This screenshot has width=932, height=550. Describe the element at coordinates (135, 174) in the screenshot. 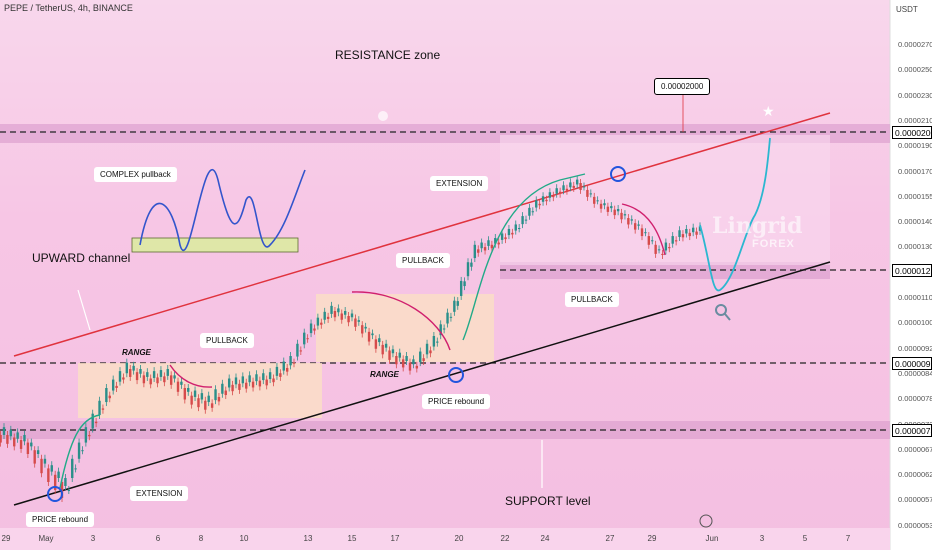

I see `complex-pullback-label: COMPLEX pullback` at that location.